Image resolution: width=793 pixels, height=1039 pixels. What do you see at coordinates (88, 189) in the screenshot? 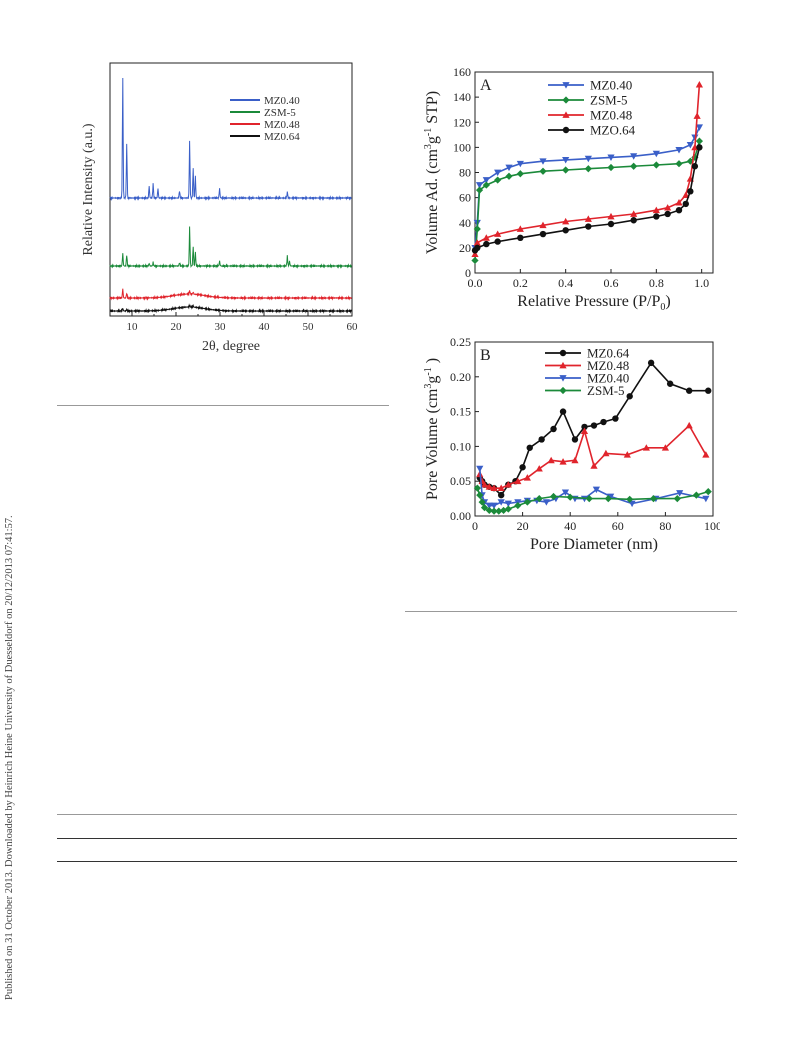
I see `y-axis-label: Relative Intensity (a.u.)` at bounding box center [88, 189].